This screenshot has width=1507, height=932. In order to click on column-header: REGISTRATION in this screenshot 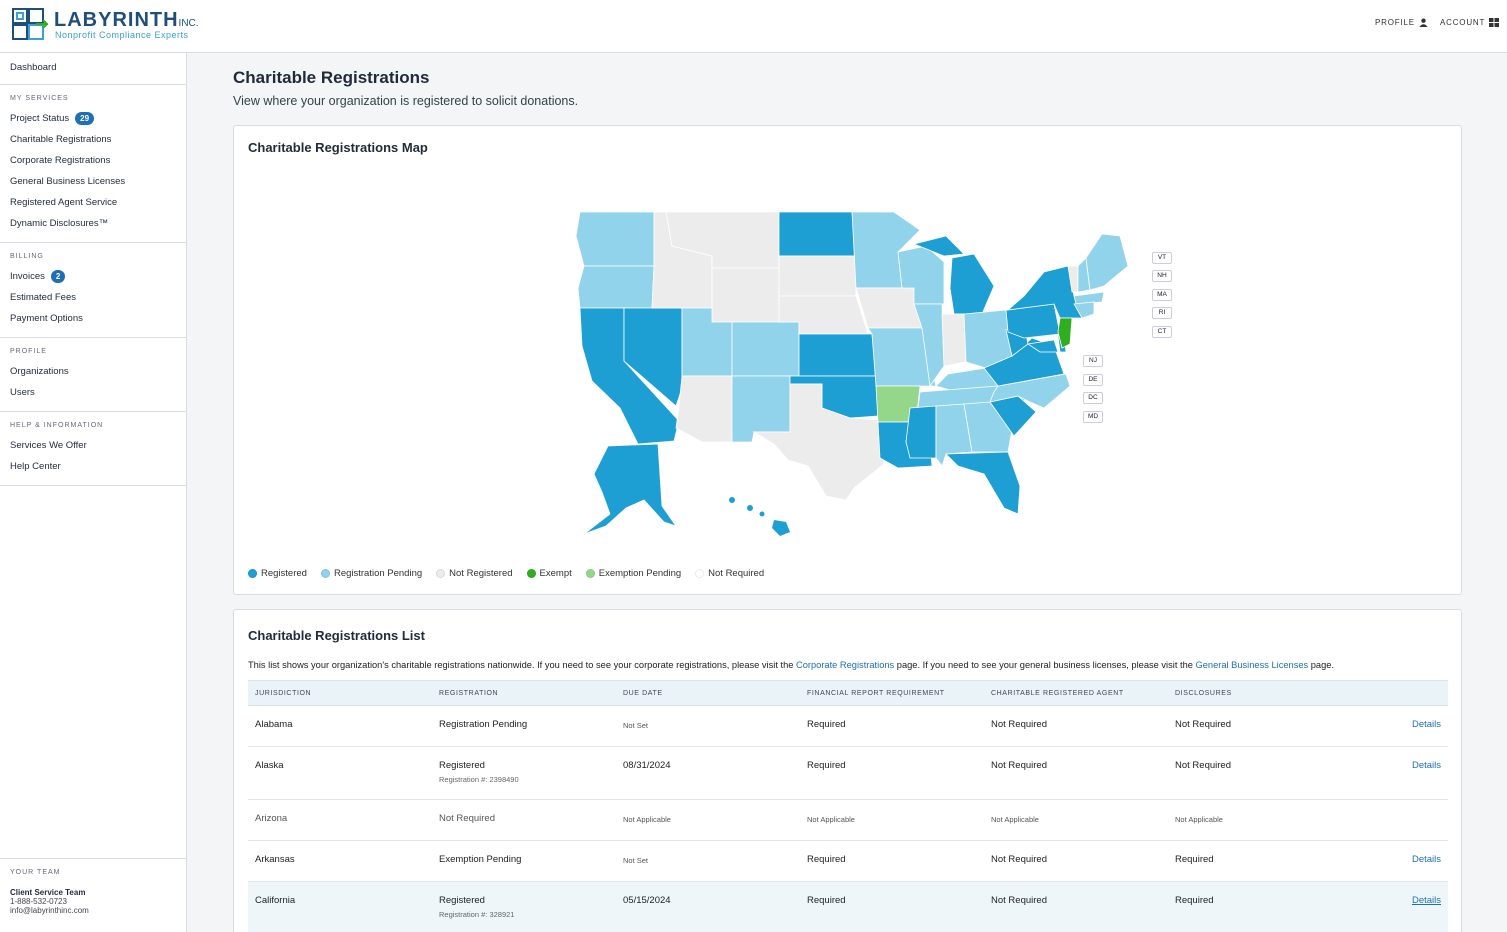, I will do `click(524, 693)`.